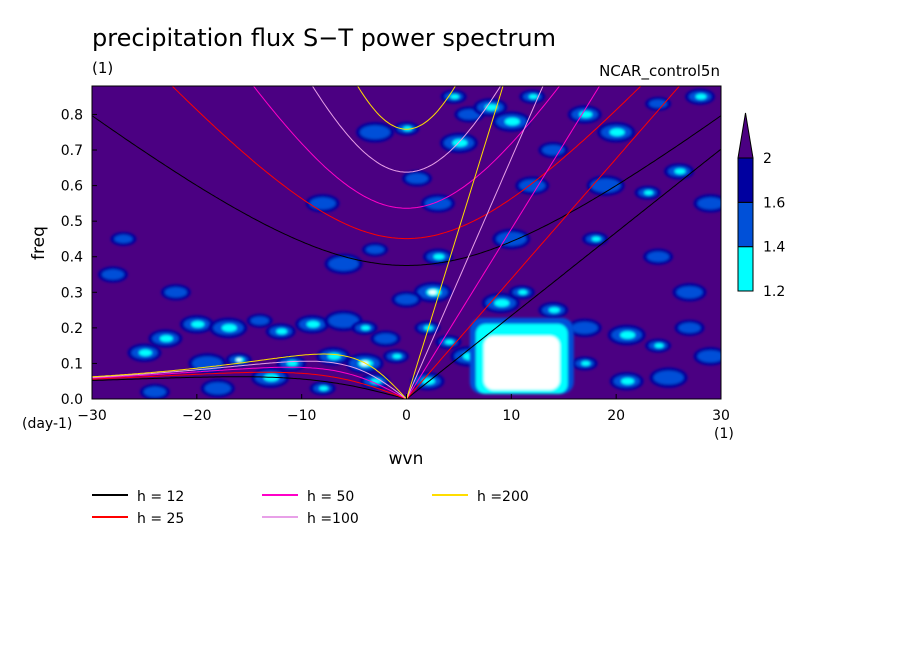 Image resolution: width=904 pixels, height=654 pixels. Describe the element at coordinates (72, 258) in the screenshot. I see `y-tick-label: 0.4` at that location.